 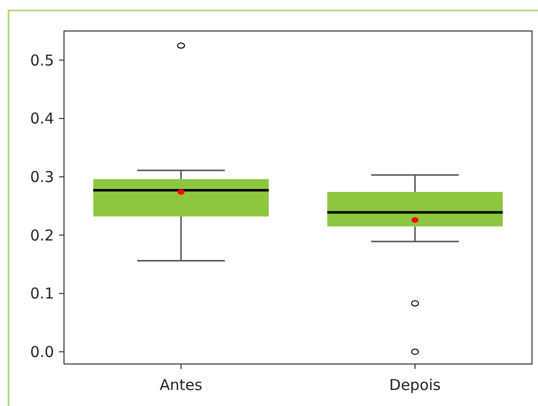 I want to click on y-tick-label: 0.1, so click(x=42, y=293).